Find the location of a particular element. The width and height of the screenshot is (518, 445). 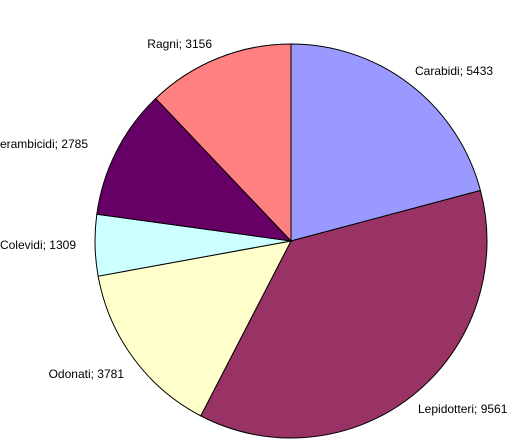

pie-label-lepidotteri: Lepidotteri; 9561 is located at coordinates (463, 409).